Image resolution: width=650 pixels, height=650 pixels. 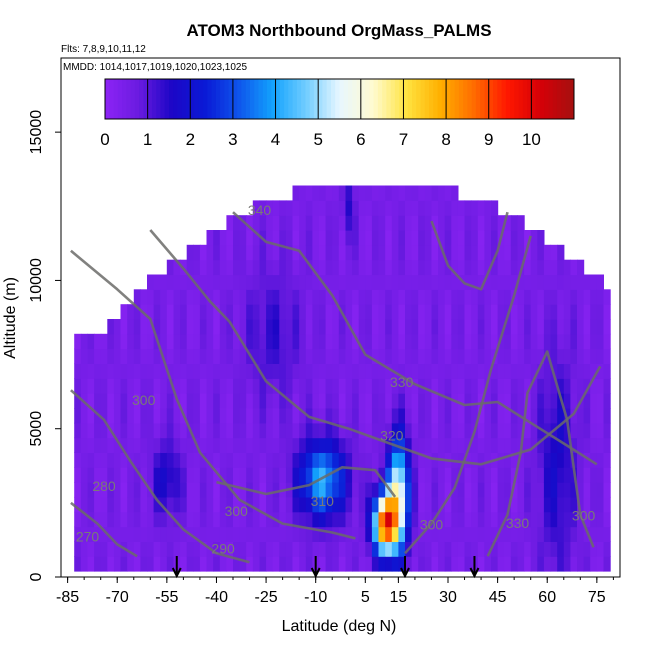 What do you see at coordinates (518, 523) in the screenshot?
I see `contour-label: 330` at bounding box center [518, 523].